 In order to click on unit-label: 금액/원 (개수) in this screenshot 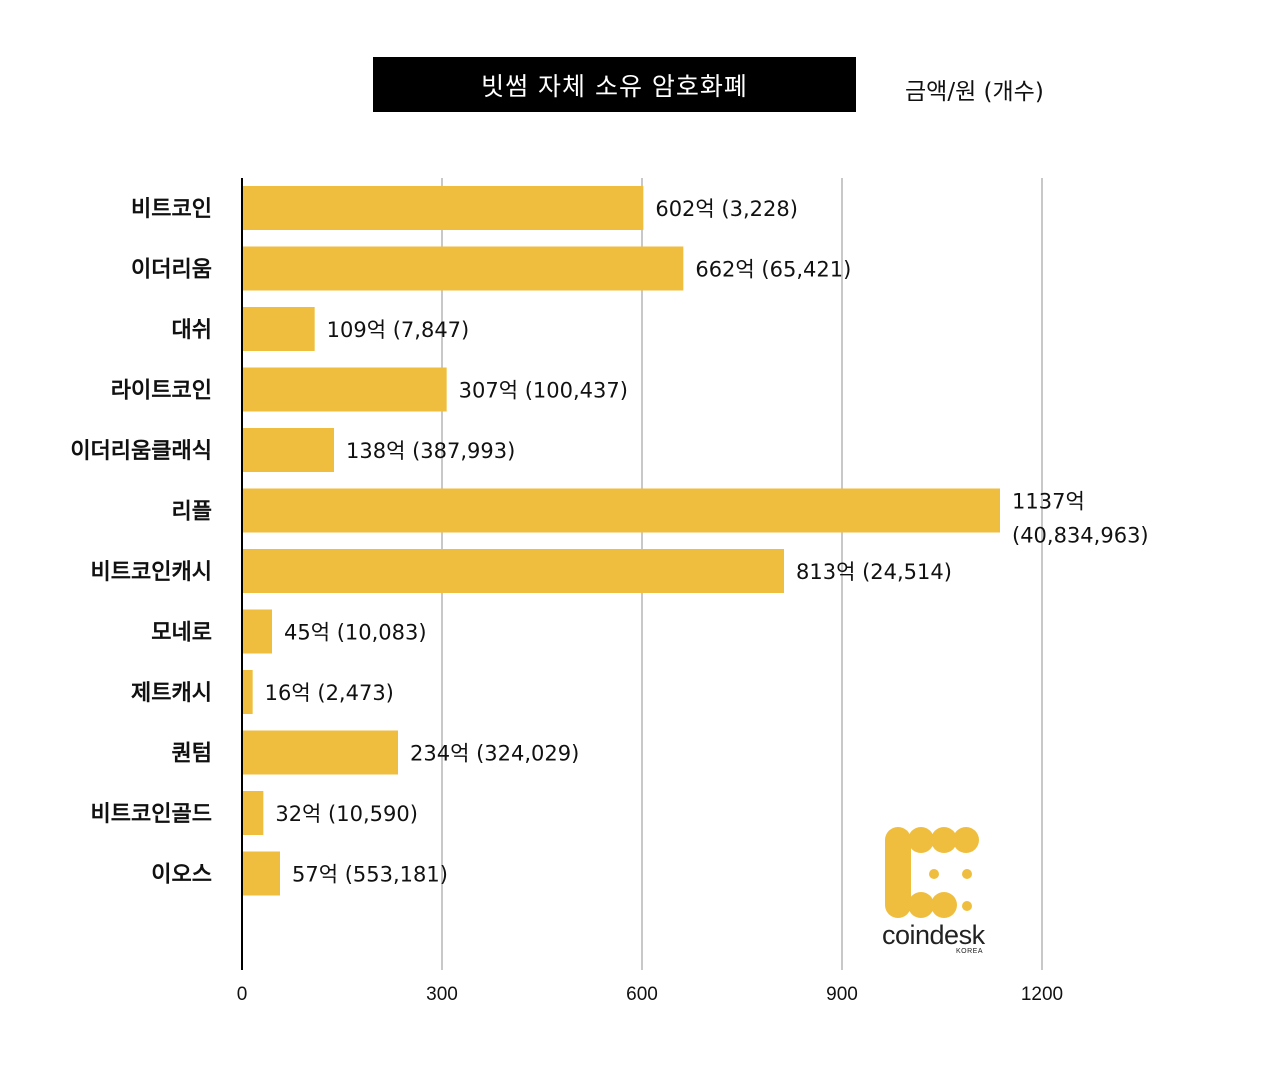, I will do `click(974, 92)`.